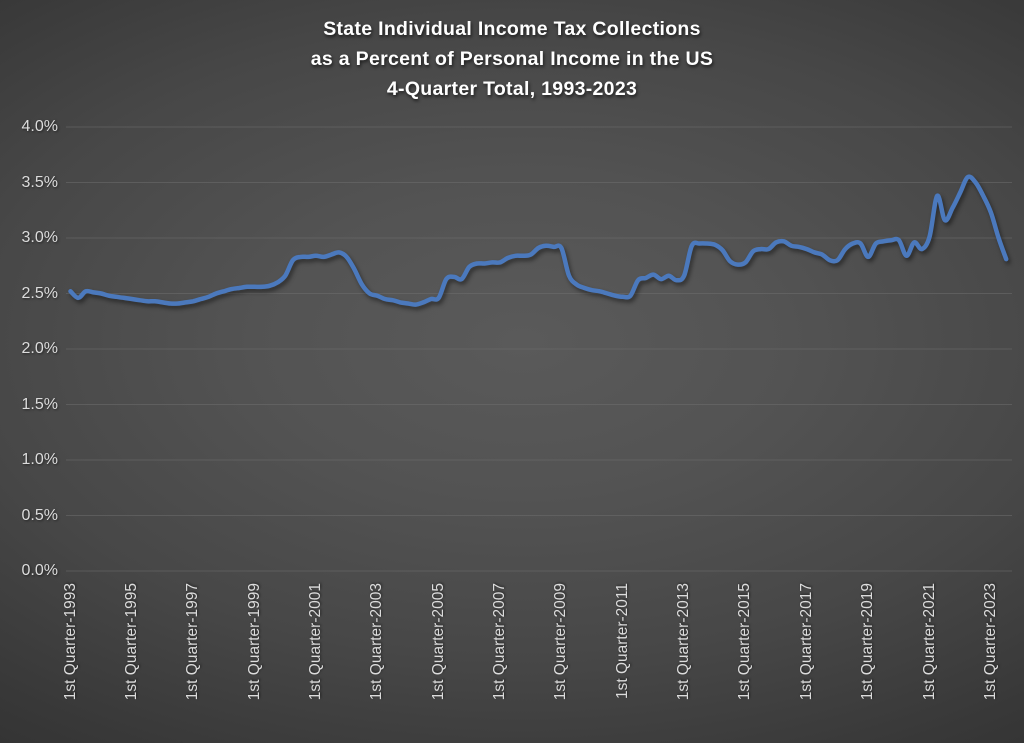 The width and height of the screenshot is (1024, 743). I want to click on x-tick-label: 1st Quarter-1997, so click(193, 642).